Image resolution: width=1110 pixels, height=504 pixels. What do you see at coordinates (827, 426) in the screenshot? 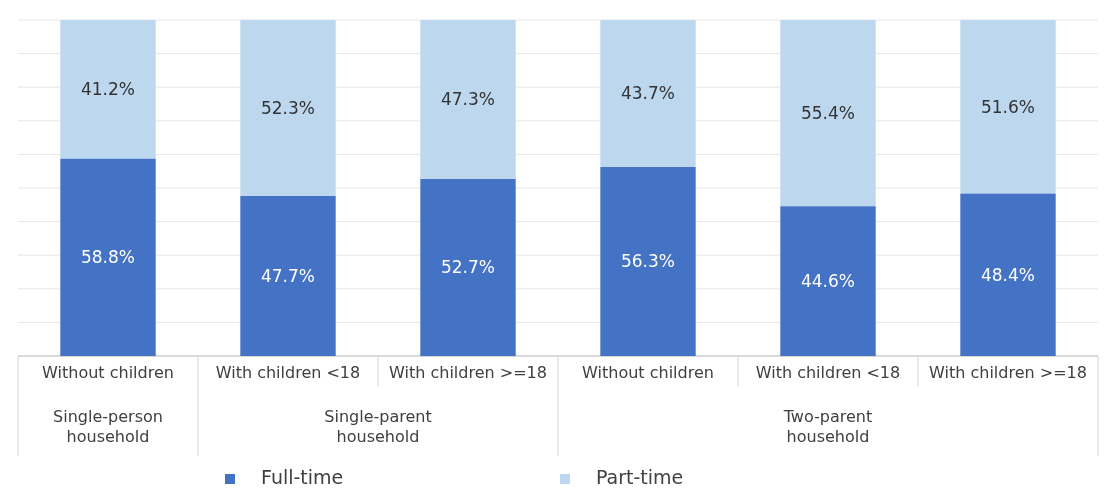
I see `text: Two-parent household` at bounding box center [827, 426].